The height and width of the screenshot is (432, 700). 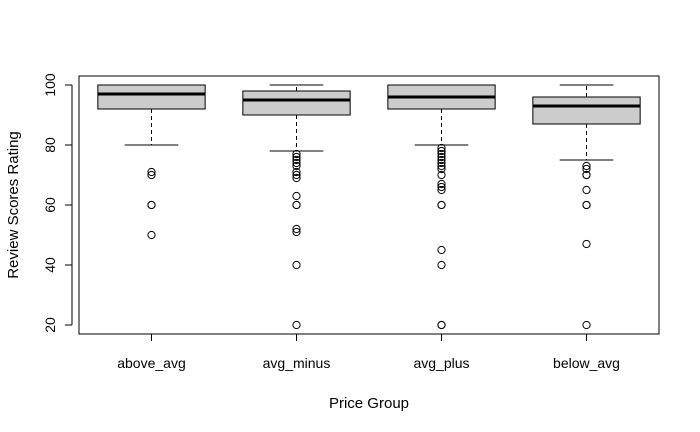 I want to click on box-group-below_avg, so click(x=586, y=207).